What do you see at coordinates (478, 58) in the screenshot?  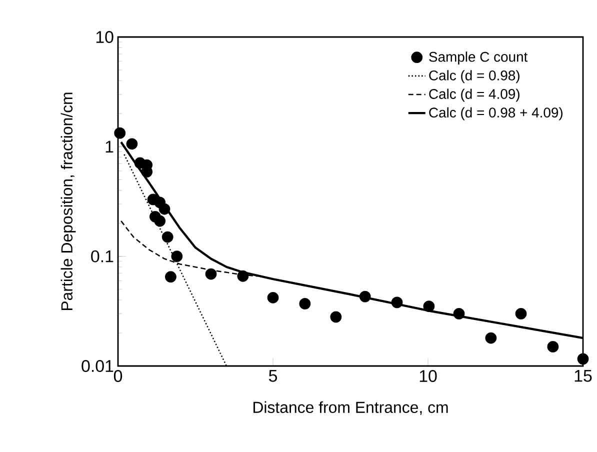 I see `legend-label: Sample C count` at bounding box center [478, 58].